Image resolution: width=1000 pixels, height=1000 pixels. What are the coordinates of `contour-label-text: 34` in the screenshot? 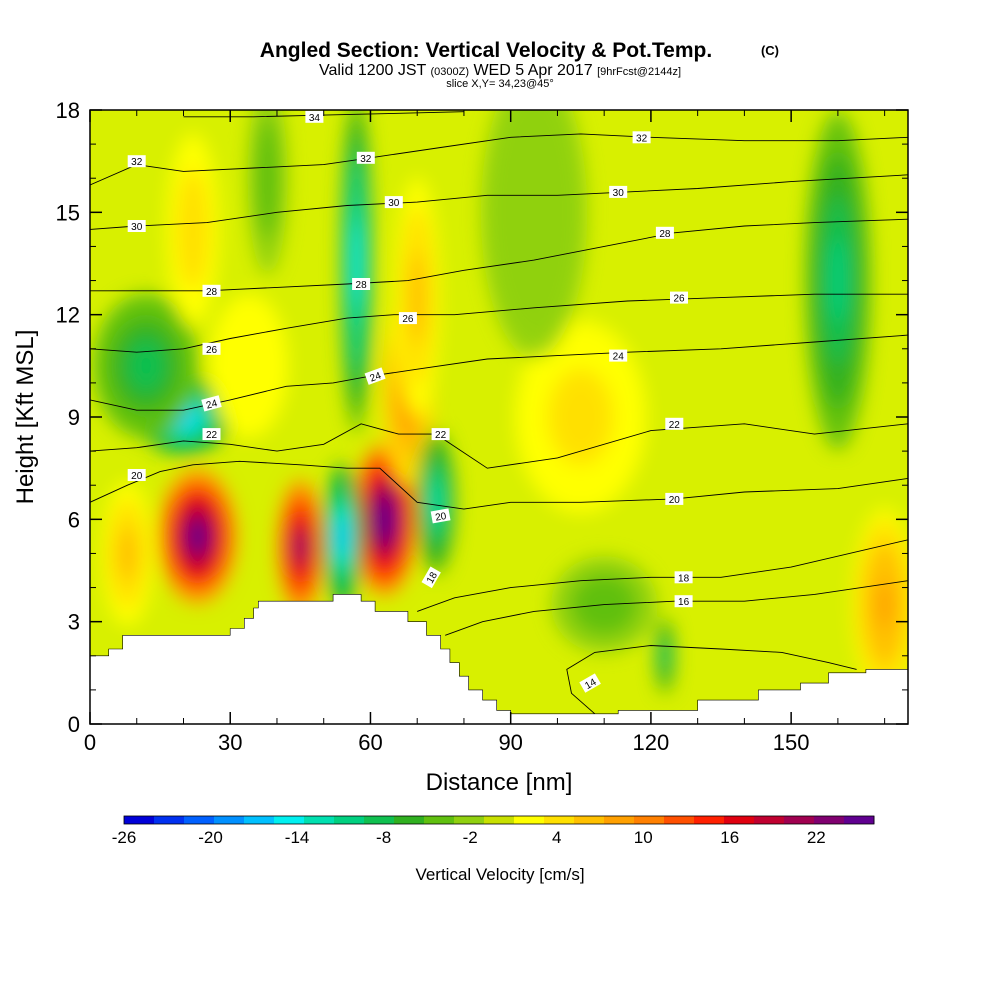 It's located at (315, 118).